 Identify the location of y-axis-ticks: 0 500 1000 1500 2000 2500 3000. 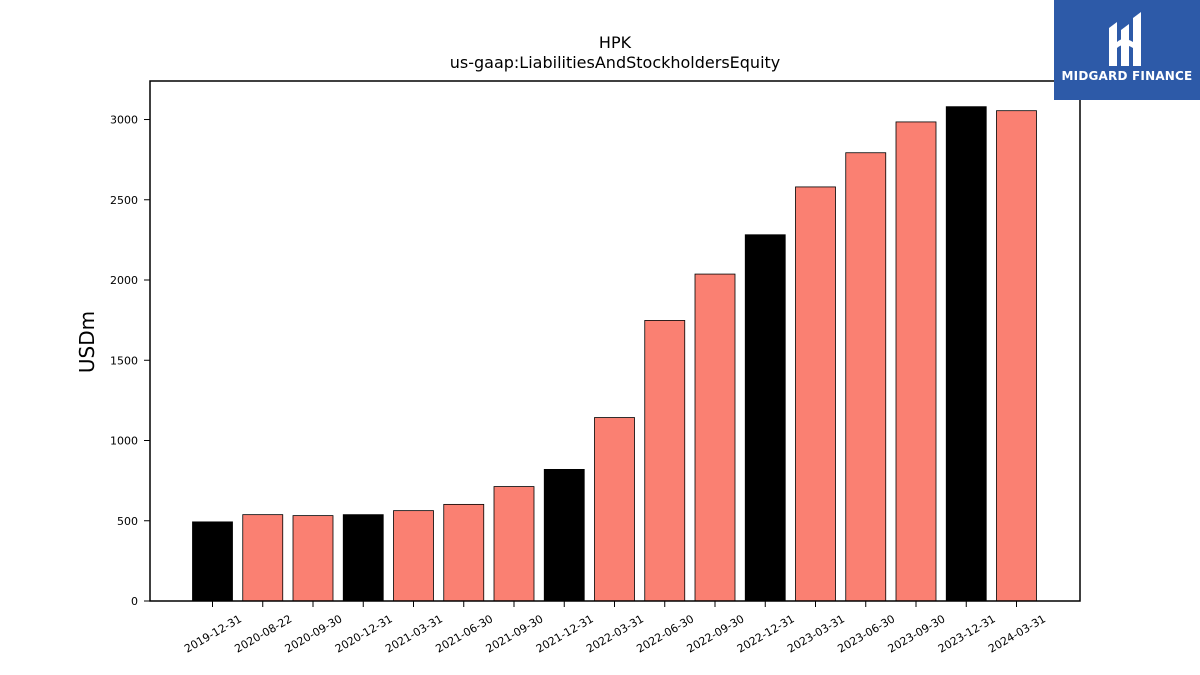
(130, 361).